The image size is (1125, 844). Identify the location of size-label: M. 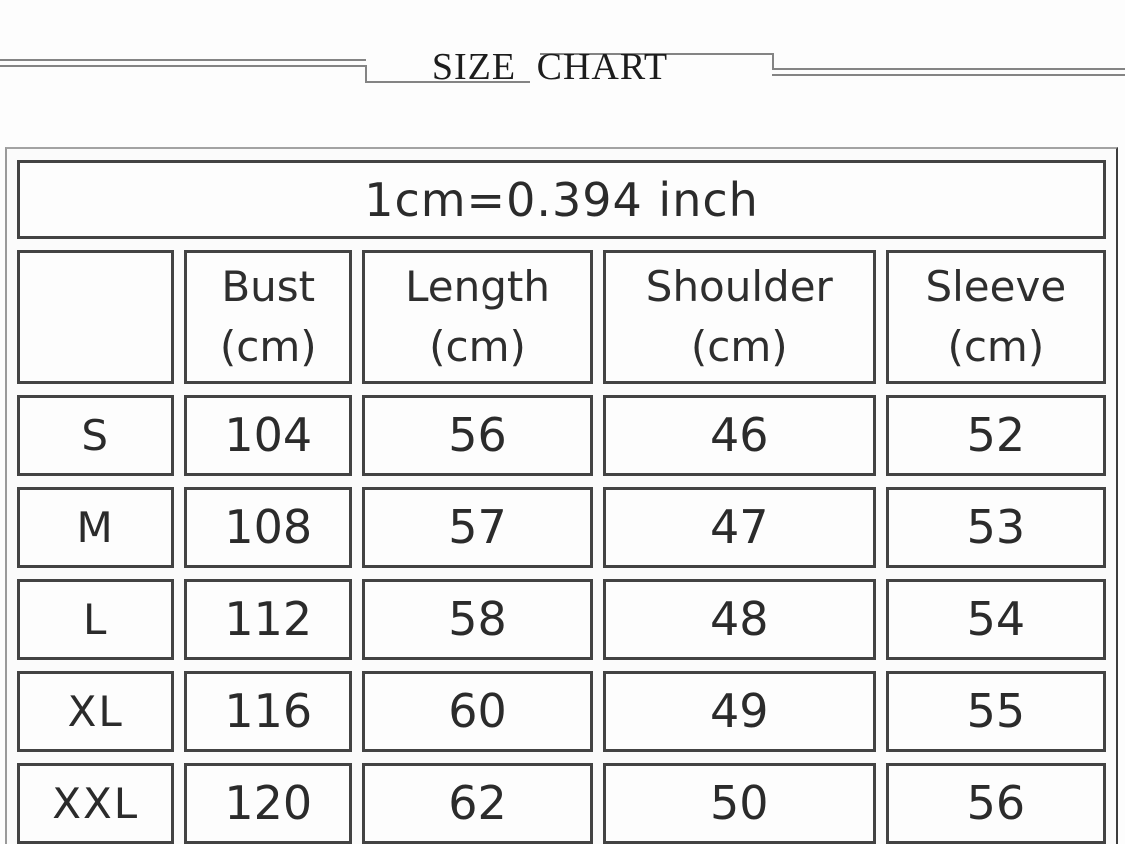
(96, 527).